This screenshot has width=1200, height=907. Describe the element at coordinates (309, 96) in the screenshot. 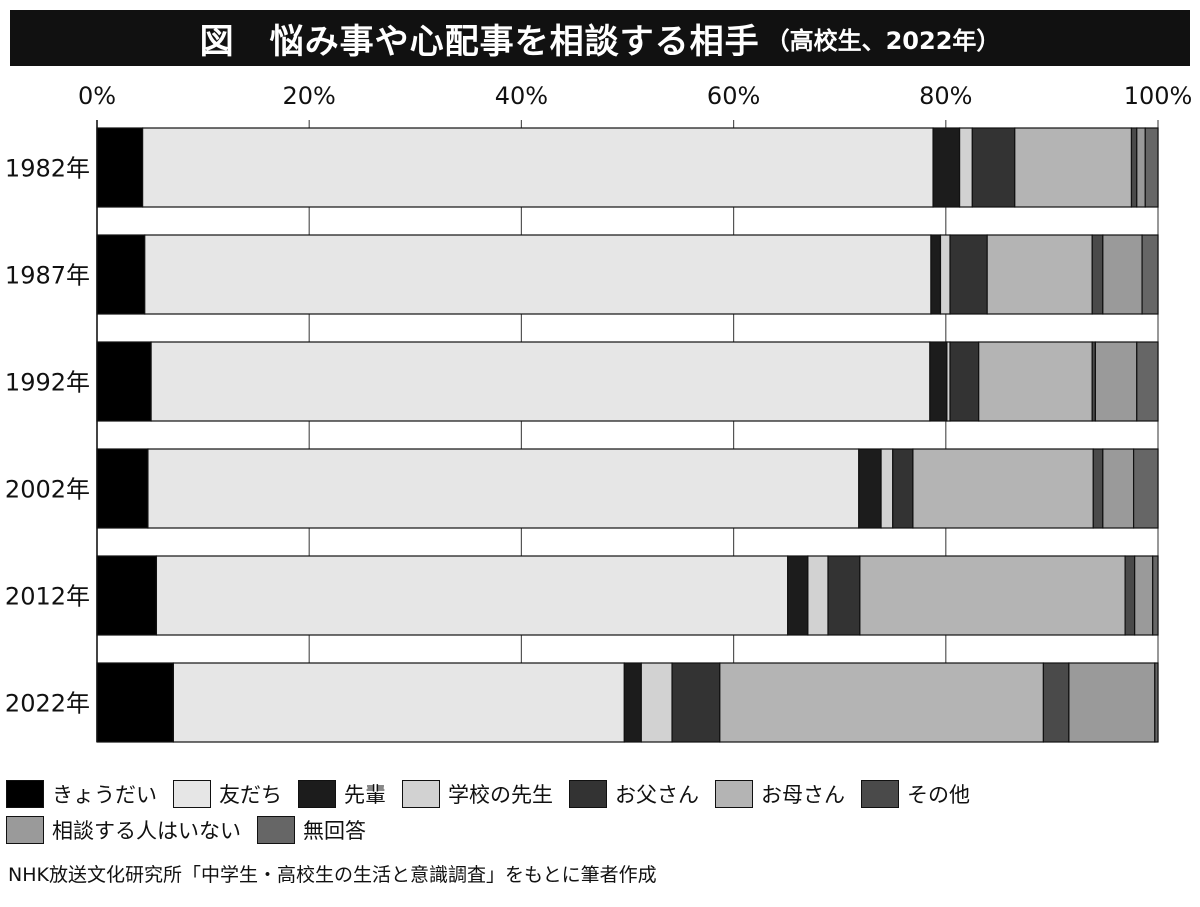

I see `x-tick-label: 20%` at that location.